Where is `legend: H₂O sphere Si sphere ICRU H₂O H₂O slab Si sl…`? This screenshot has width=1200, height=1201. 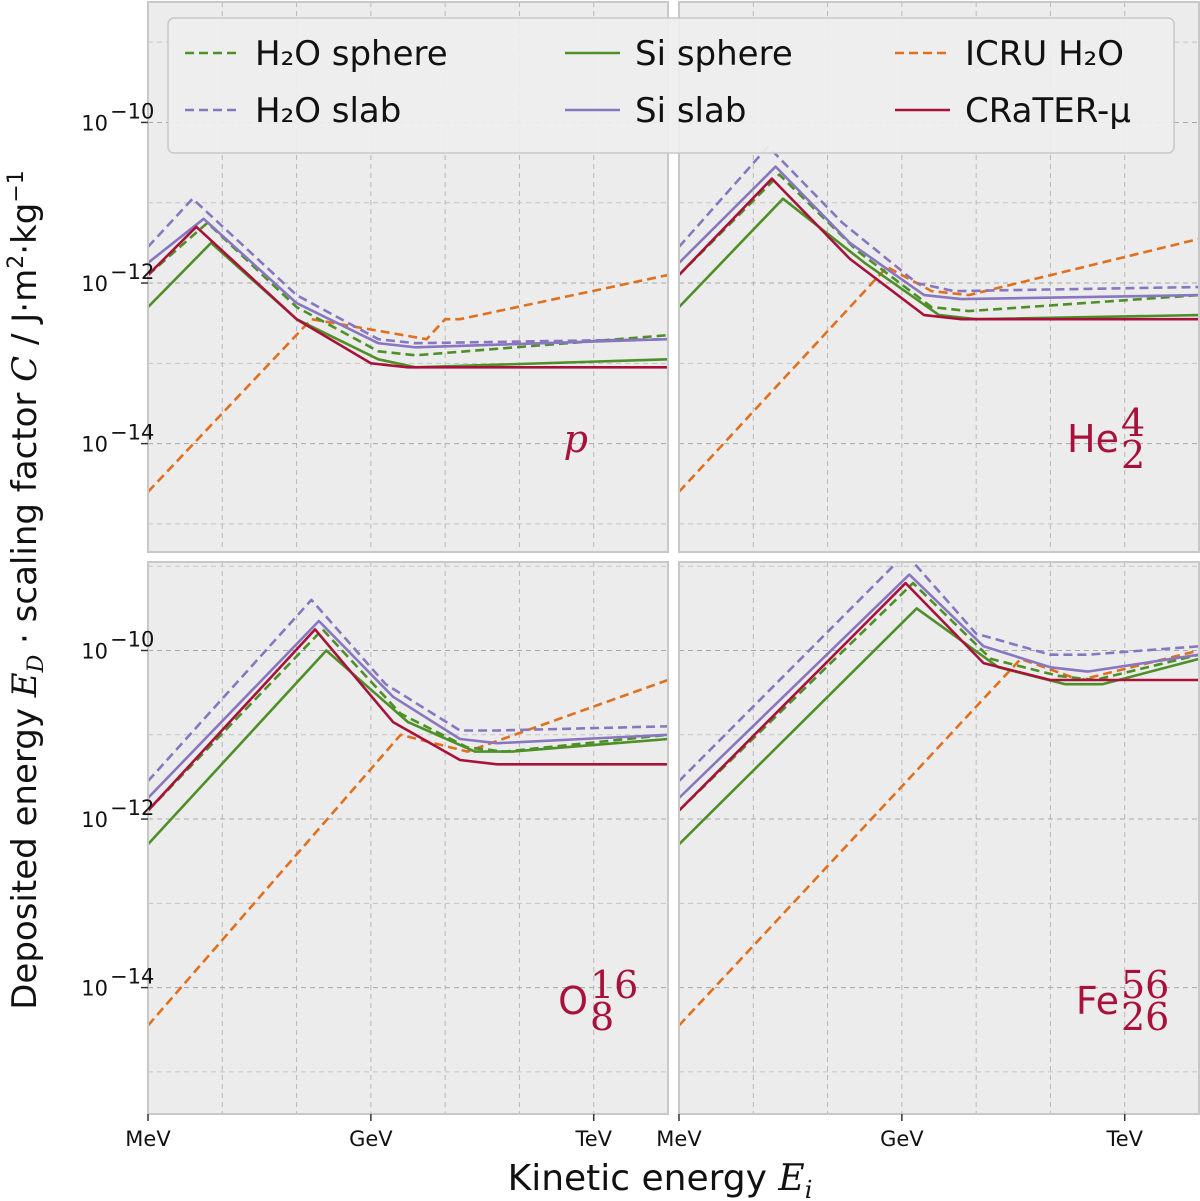 legend: H₂O sphere Si sphere ICRU H₂O H₂O slab Si sl… is located at coordinates (671, 85).